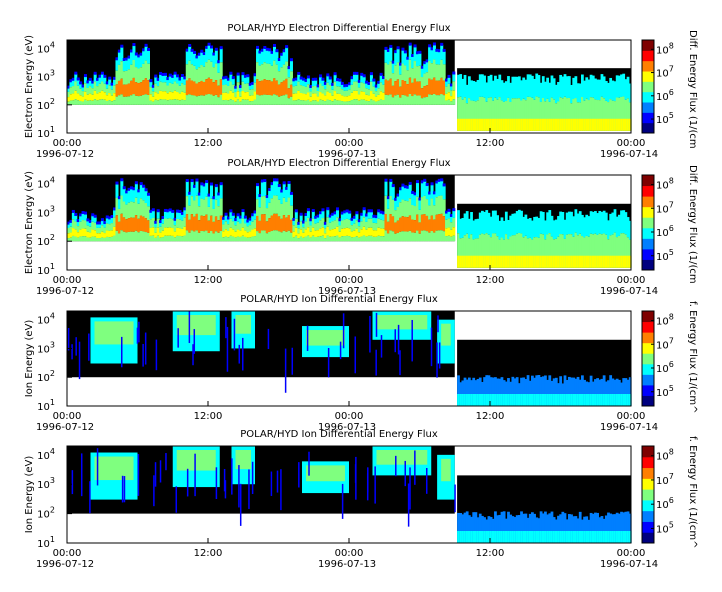  I want to click on x-tick-time: 00:00, so click(67, 416).